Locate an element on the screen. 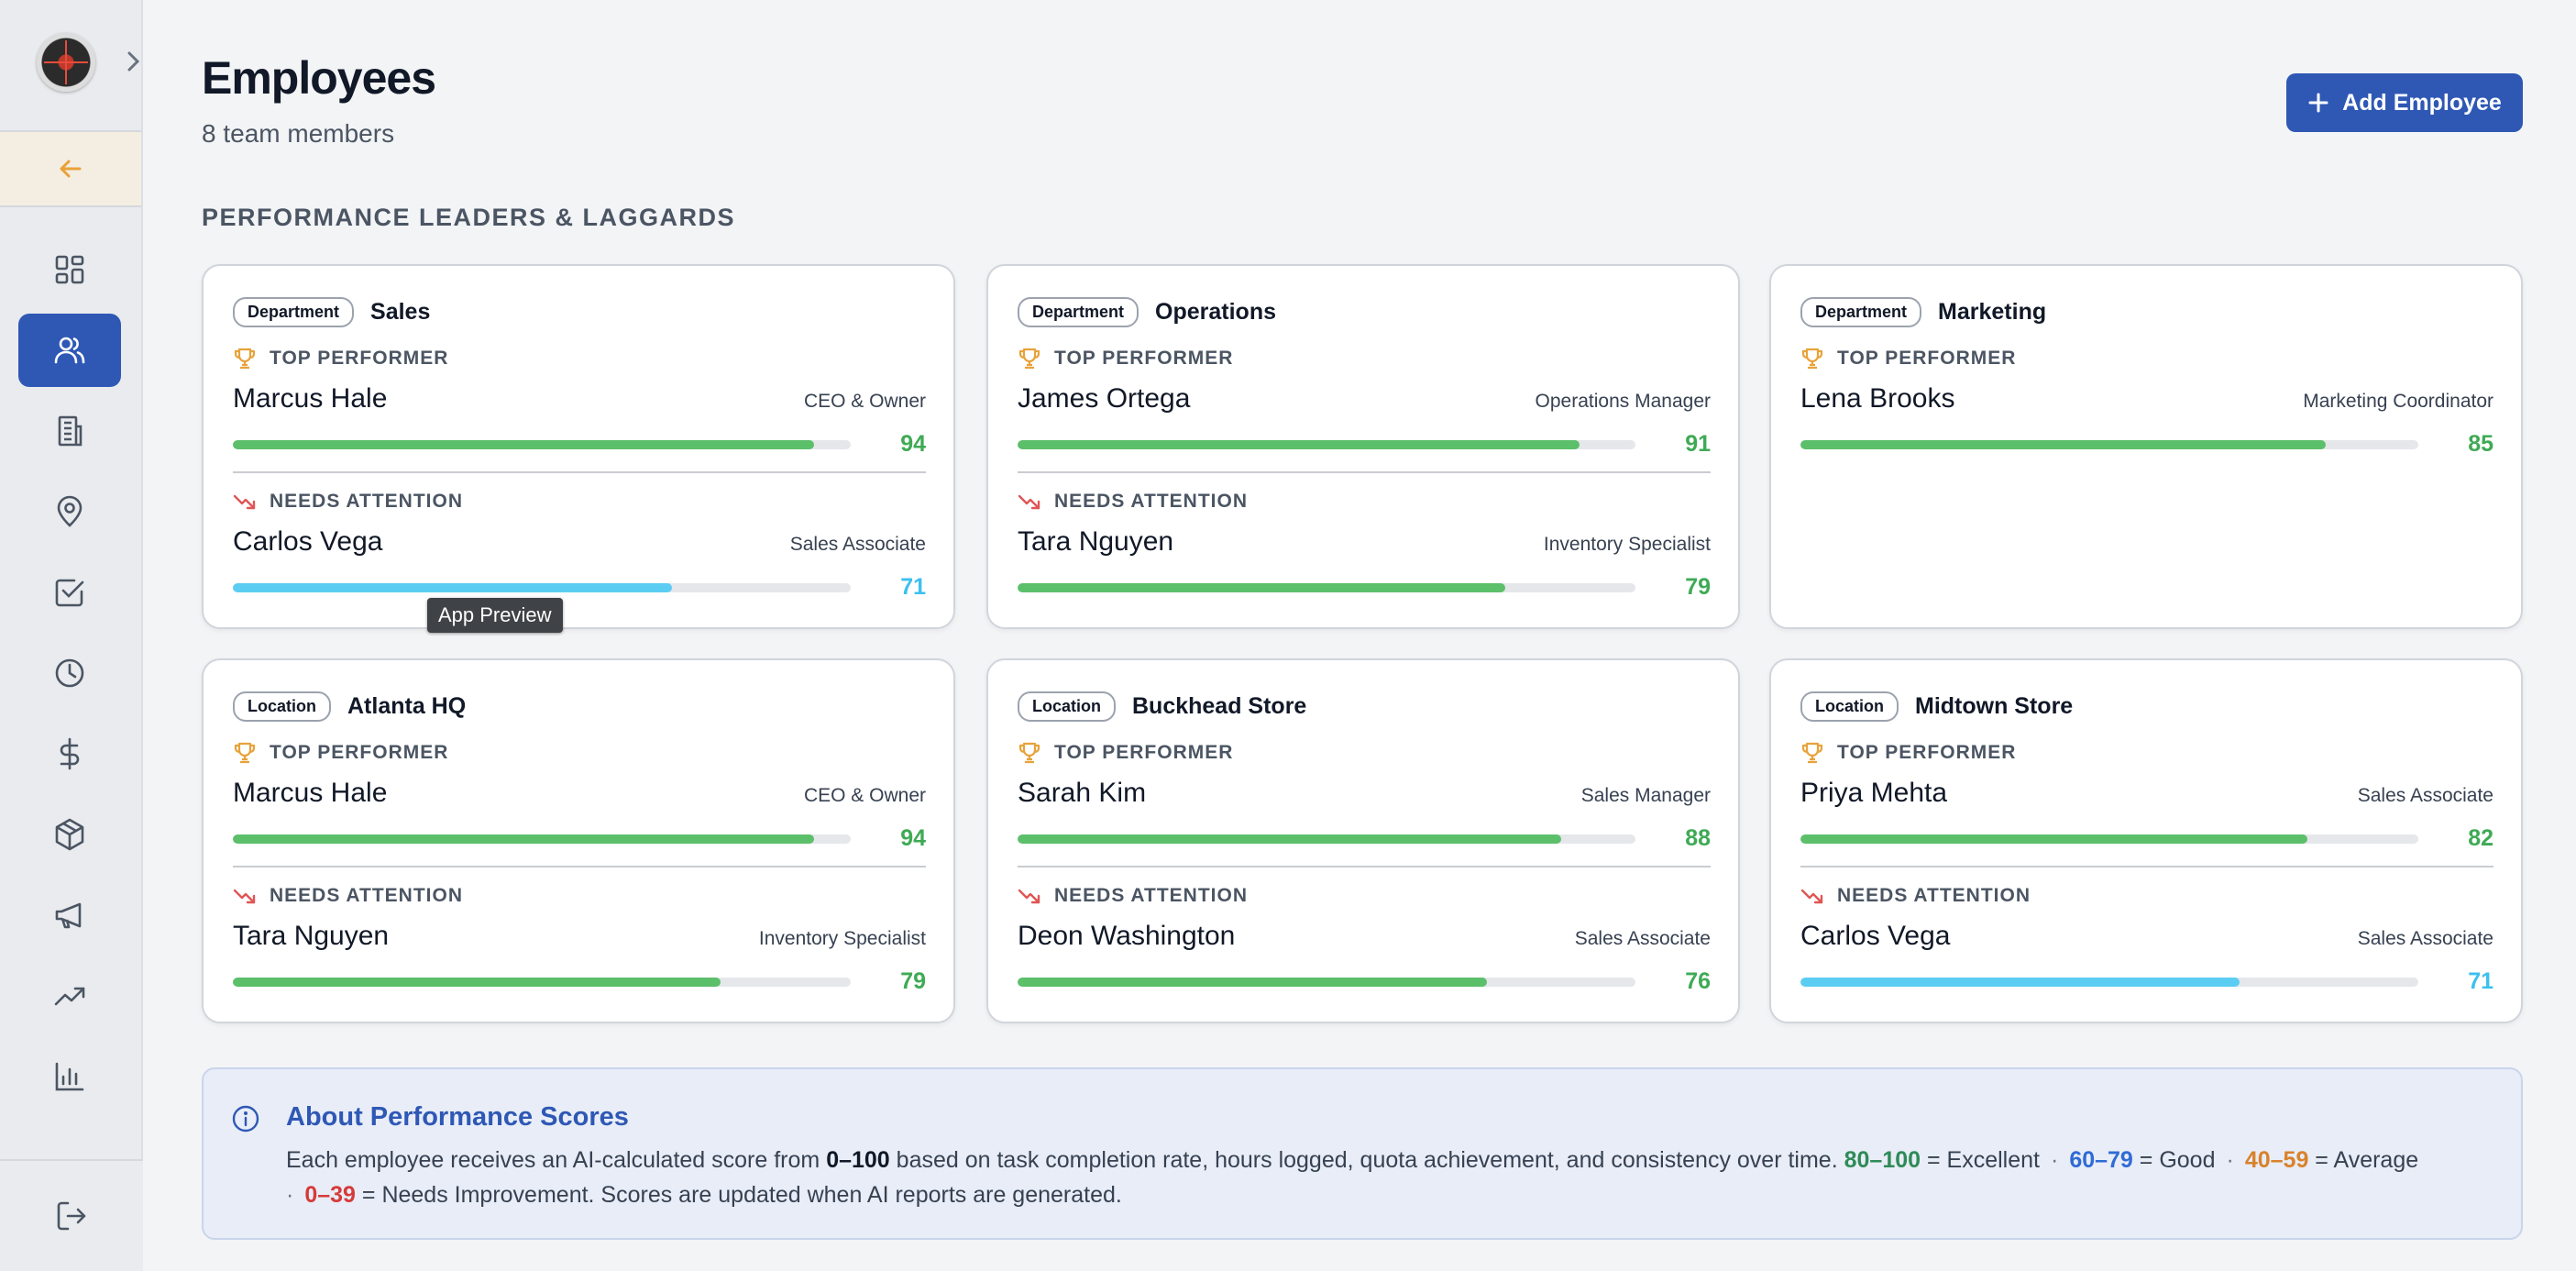 Image resolution: width=2576 pixels, height=1271 pixels. sidebar-item-payroll is located at coordinates (69, 754).